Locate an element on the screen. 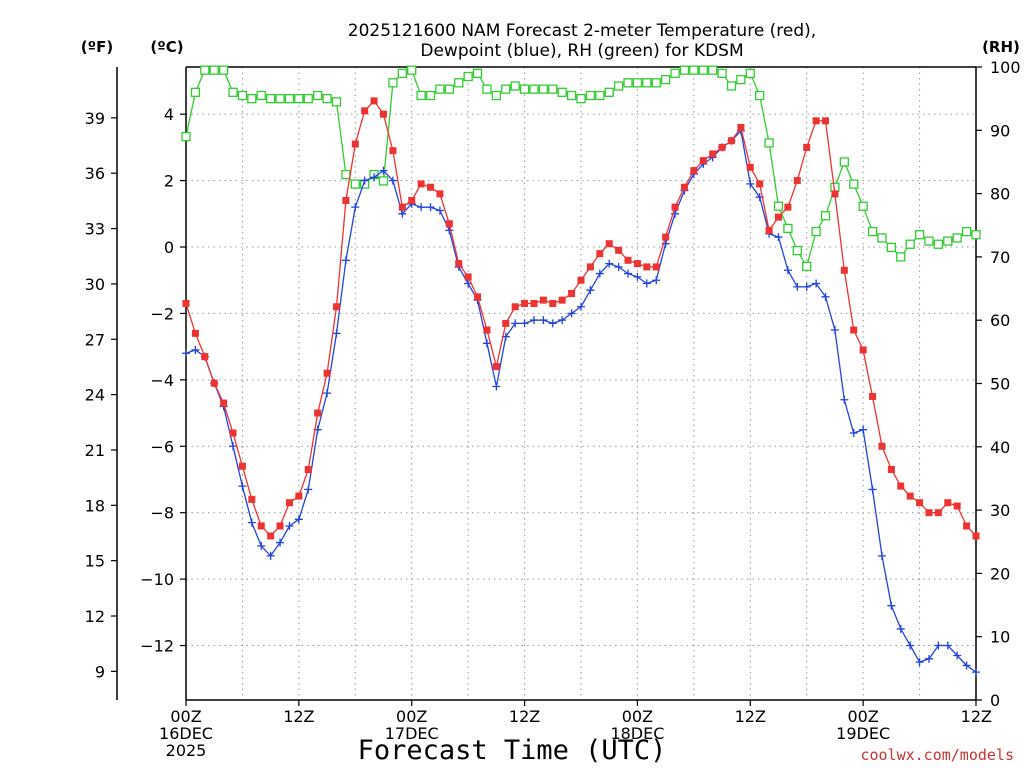 Image resolution: width=1024 pixels, height=768 pixels. fahrenheit-tick-label: 18 is located at coordinates (95, 505).